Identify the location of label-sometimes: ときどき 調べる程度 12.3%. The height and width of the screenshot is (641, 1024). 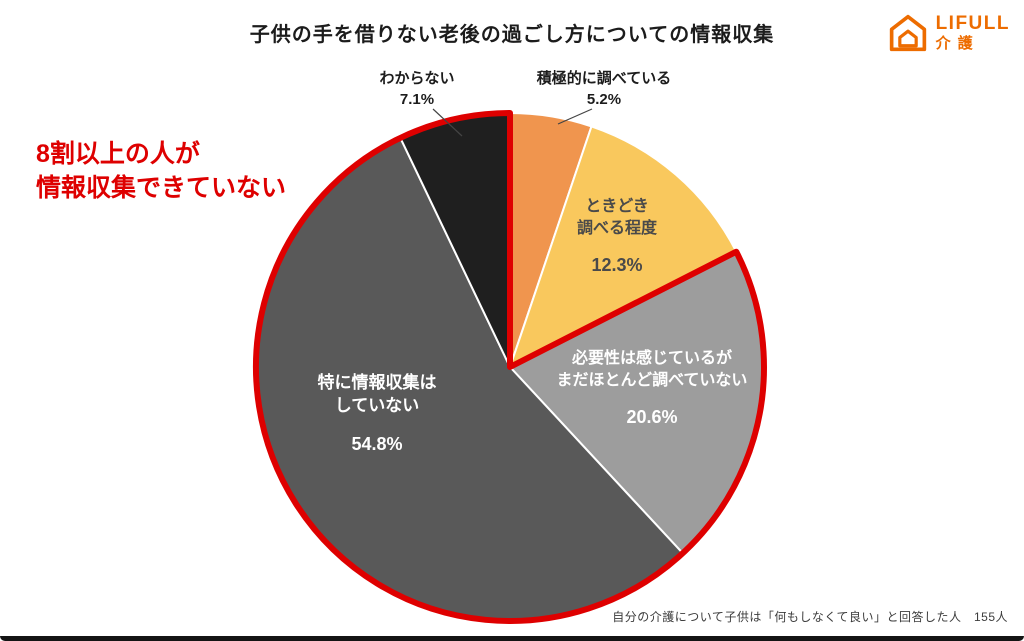
(617, 236).